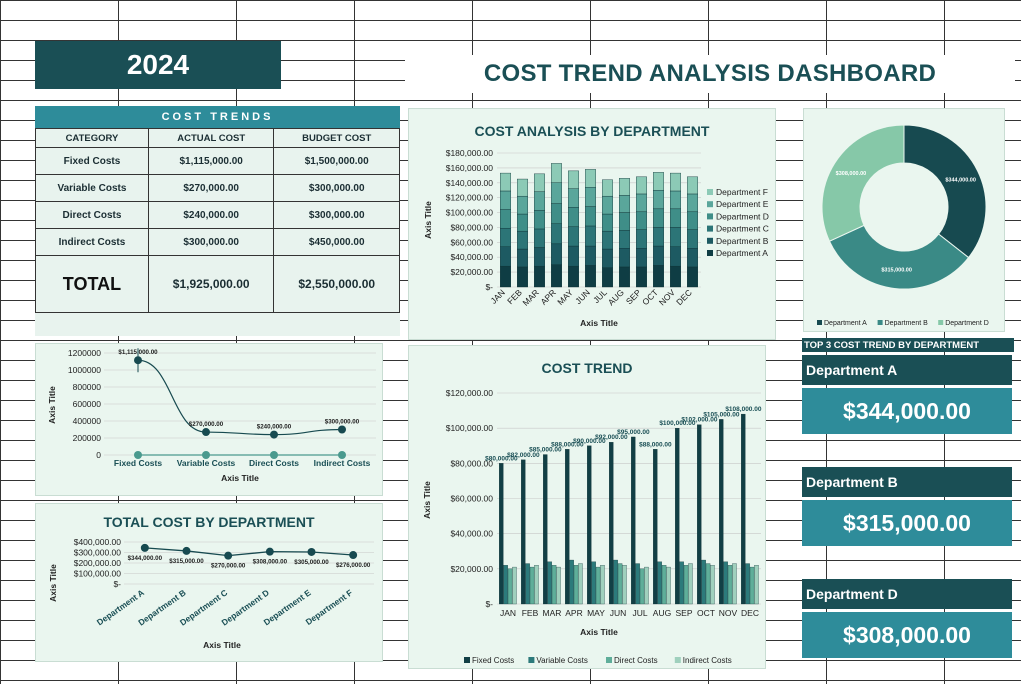 This screenshot has width=1021, height=684. What do you see at coordinates (342, 422) in the screenshot?
I see `data-label: $300,000.00` at bounding box center [342, 422].